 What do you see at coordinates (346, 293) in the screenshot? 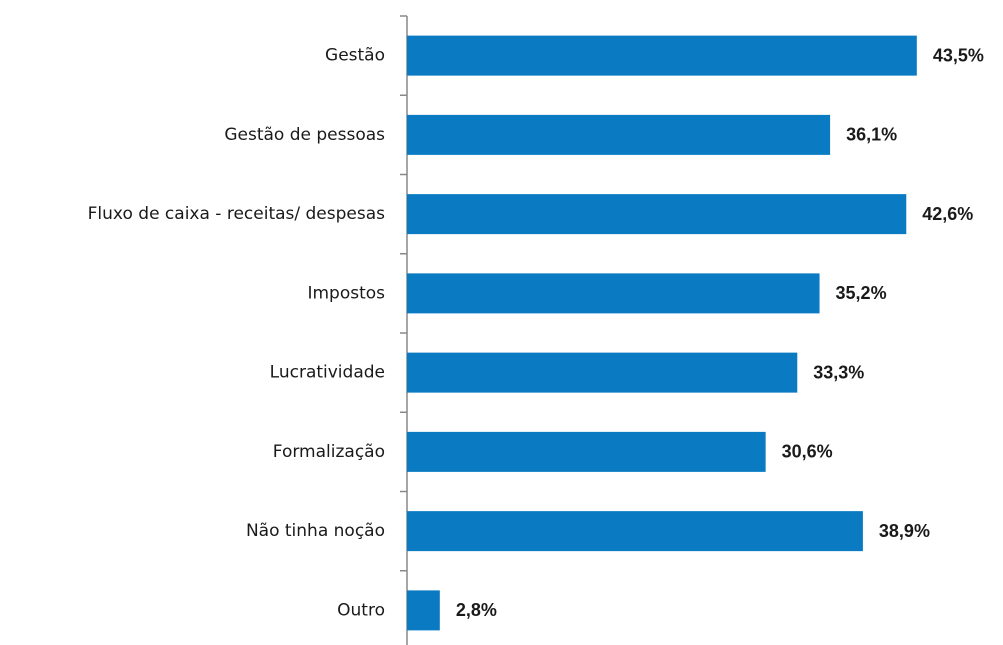
I see `category-label: Impostos` at bounding box center [346, 293].